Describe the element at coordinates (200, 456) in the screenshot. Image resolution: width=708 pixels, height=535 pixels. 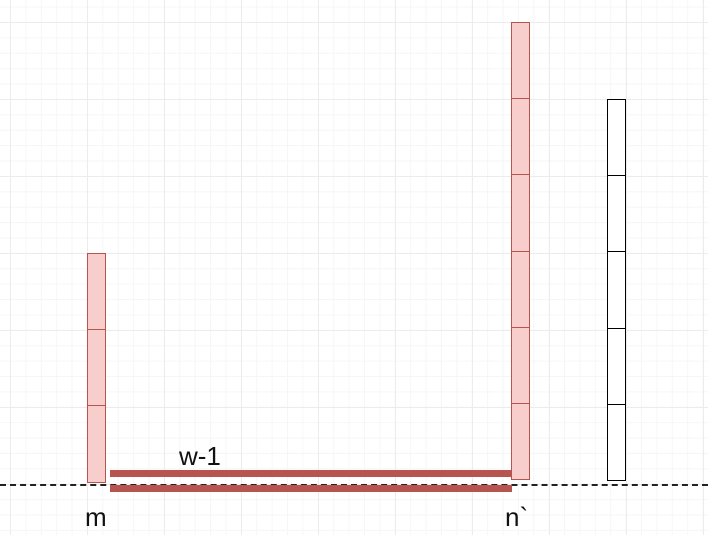
I see `width-label: w-1` at that location.